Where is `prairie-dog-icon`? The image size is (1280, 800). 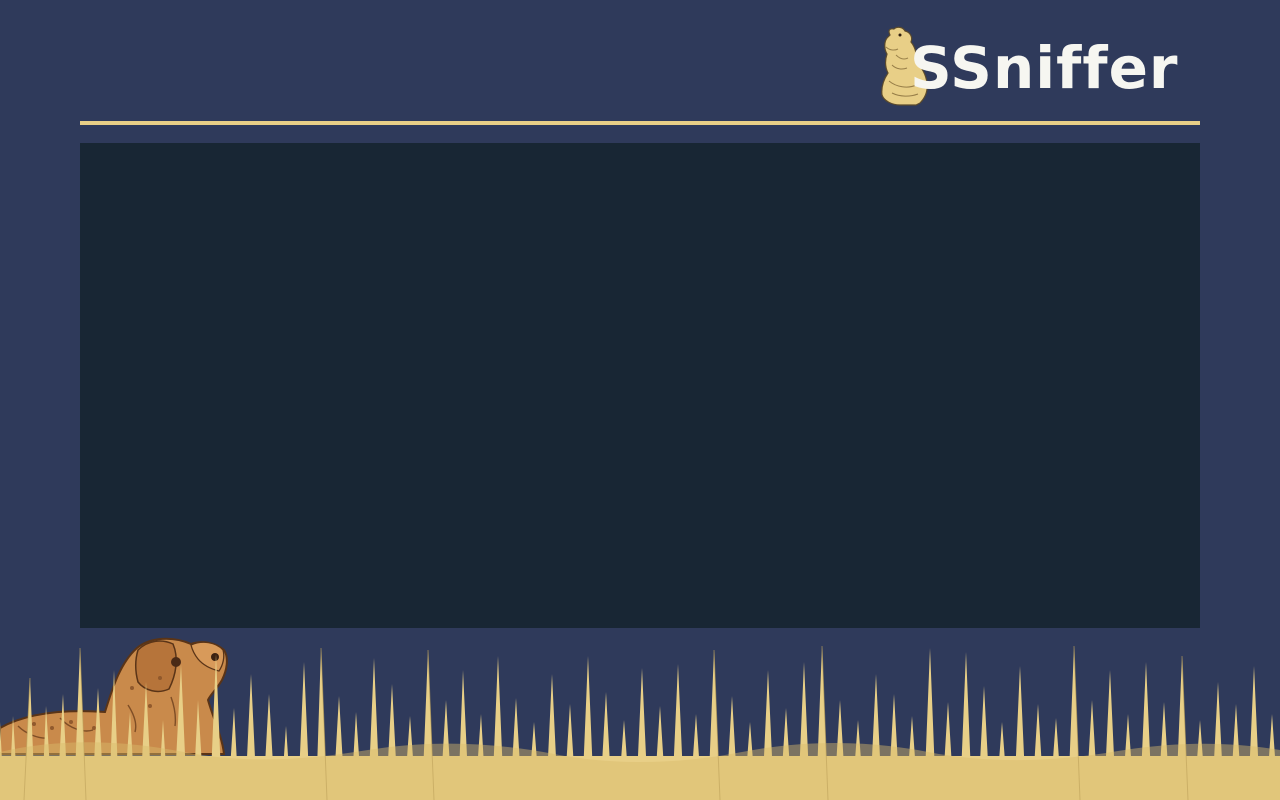 prairie-dog-icon is located at coordinates (904, 66).